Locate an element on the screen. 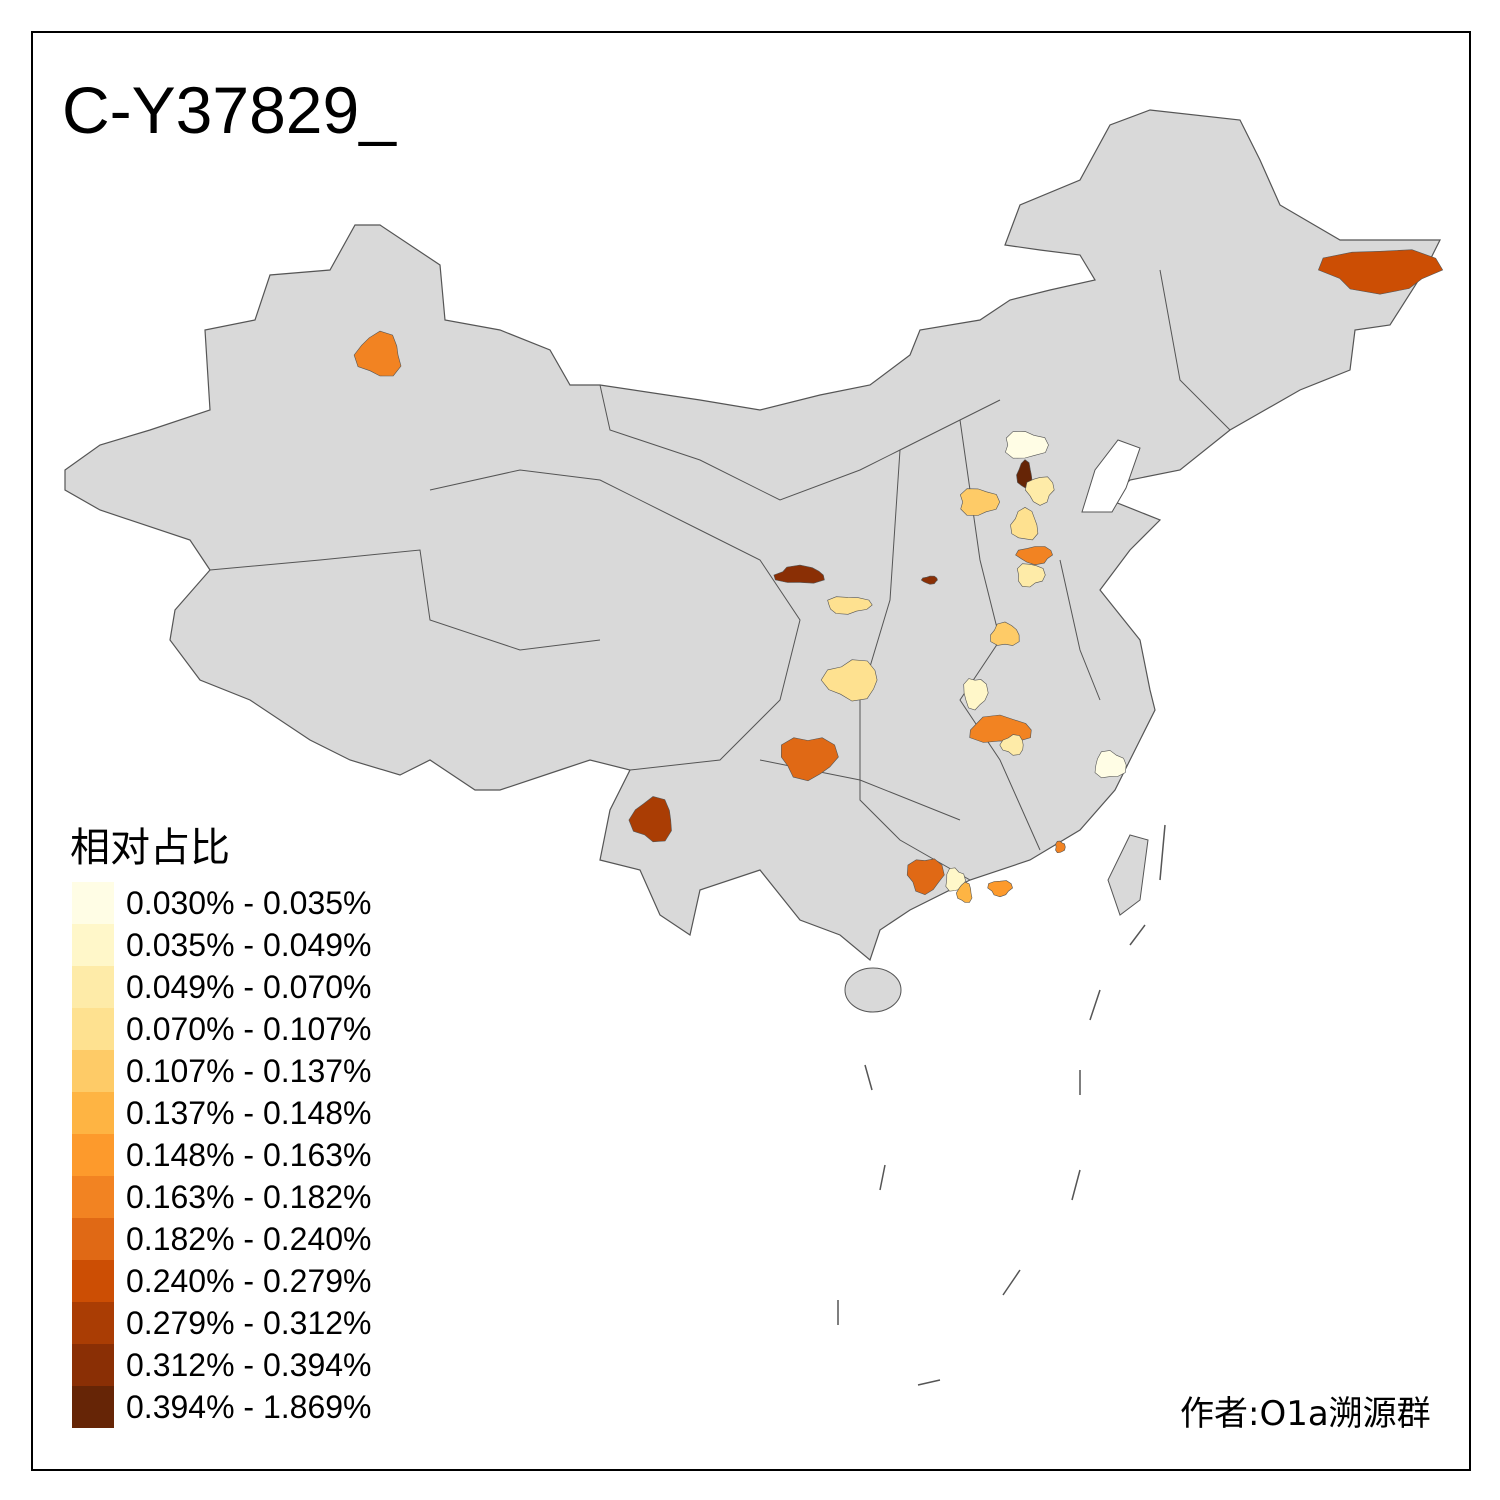 Image resolution: width=1500 pixels, height=1500 pixels. legend-label: 0.070% - 0.107% is located at coordinates (249, 1028).